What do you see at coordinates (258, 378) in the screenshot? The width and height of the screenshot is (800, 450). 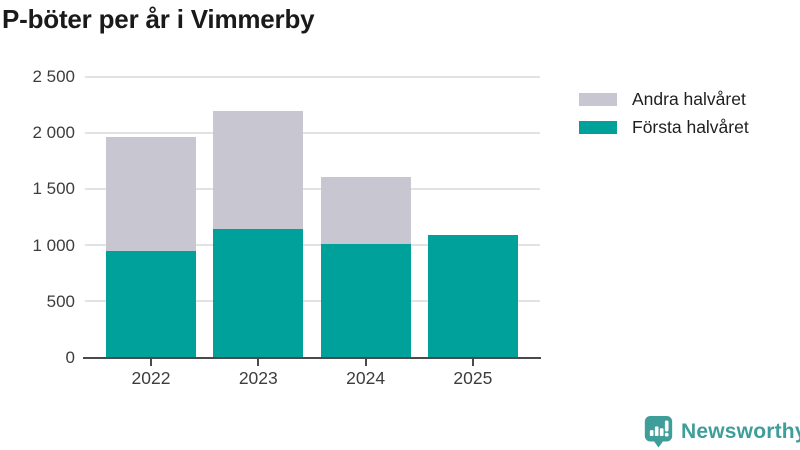 I see `x-axis-label-2023: 2023` at bounding box center [258, 378].